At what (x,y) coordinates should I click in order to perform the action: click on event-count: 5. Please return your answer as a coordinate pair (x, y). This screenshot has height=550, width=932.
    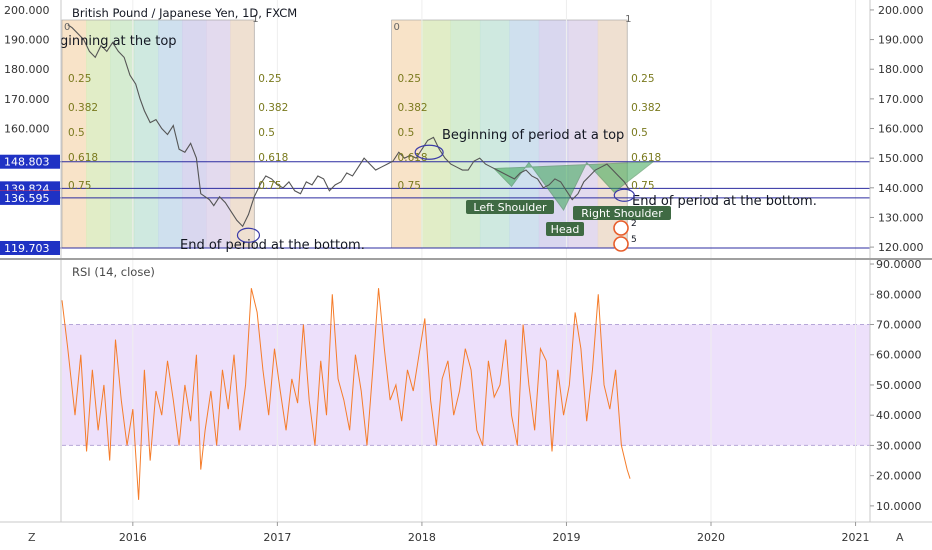
    Looking at the image, I should click on (634, 240).